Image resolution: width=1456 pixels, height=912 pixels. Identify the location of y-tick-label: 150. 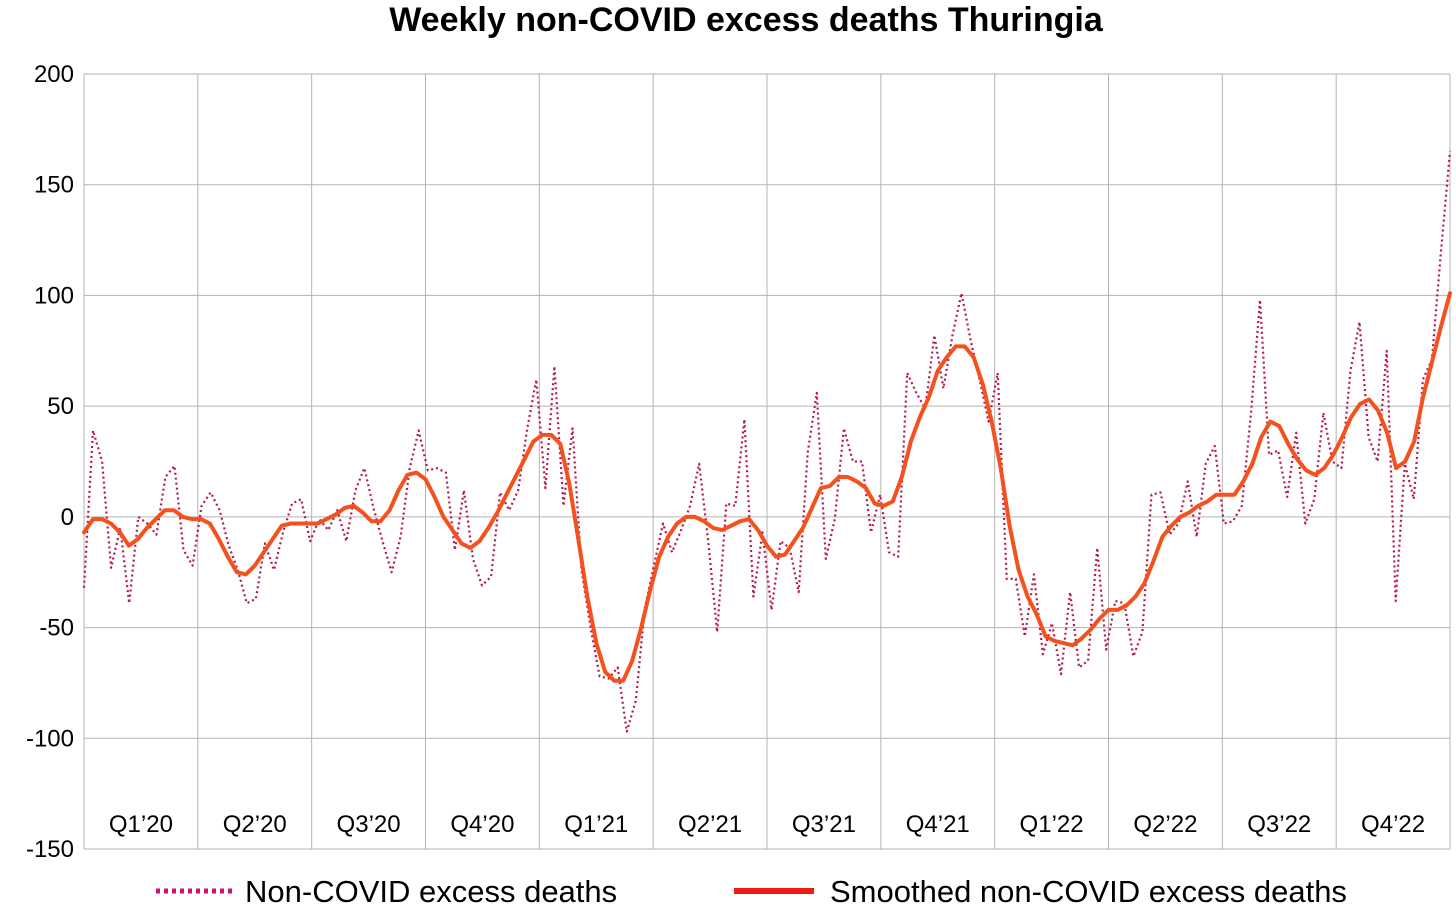
(54, 185).